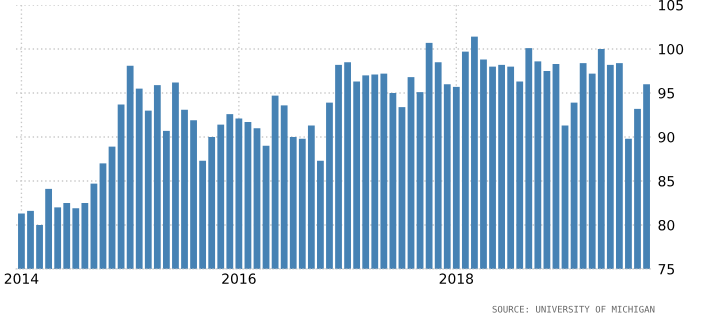 This screenshot has width=709, height=323. Describe the element at coordinates (666, 137) in the screenshot. I see `y-tick-label: 90` at that location.